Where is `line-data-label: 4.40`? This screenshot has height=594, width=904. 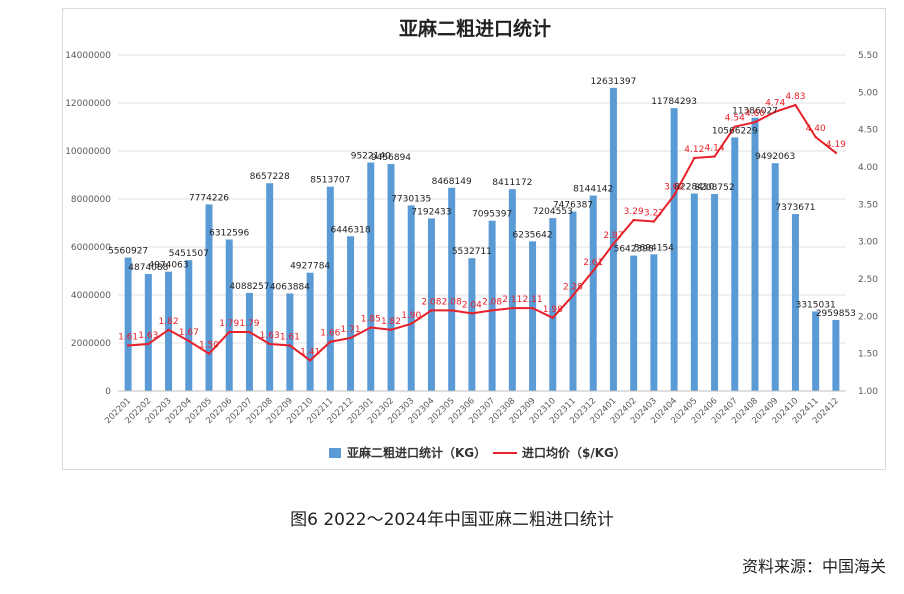 line-data-label: 4.40 is located at coordinates (816, 129).